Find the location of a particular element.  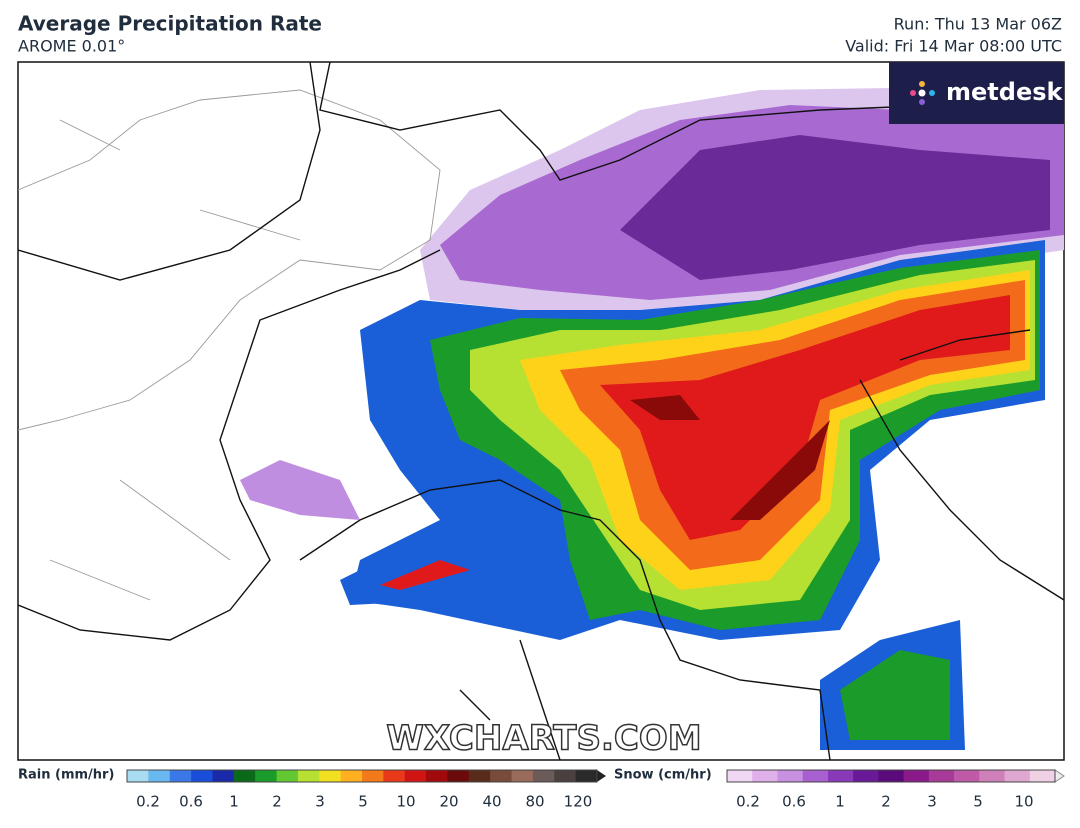

snow-bar-frame is located at coordinates (891, 776).